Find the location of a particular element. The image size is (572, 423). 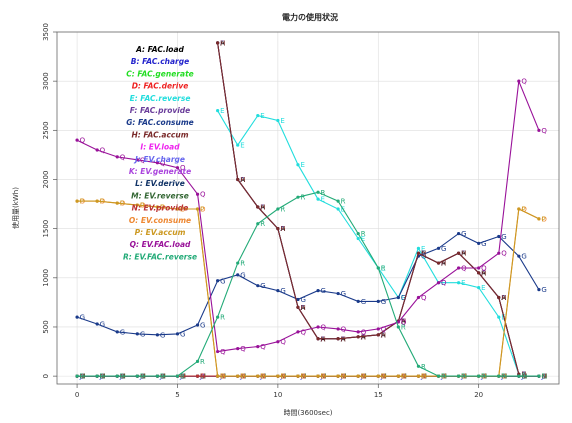

point-label: I is located at coordinates (542, 377).